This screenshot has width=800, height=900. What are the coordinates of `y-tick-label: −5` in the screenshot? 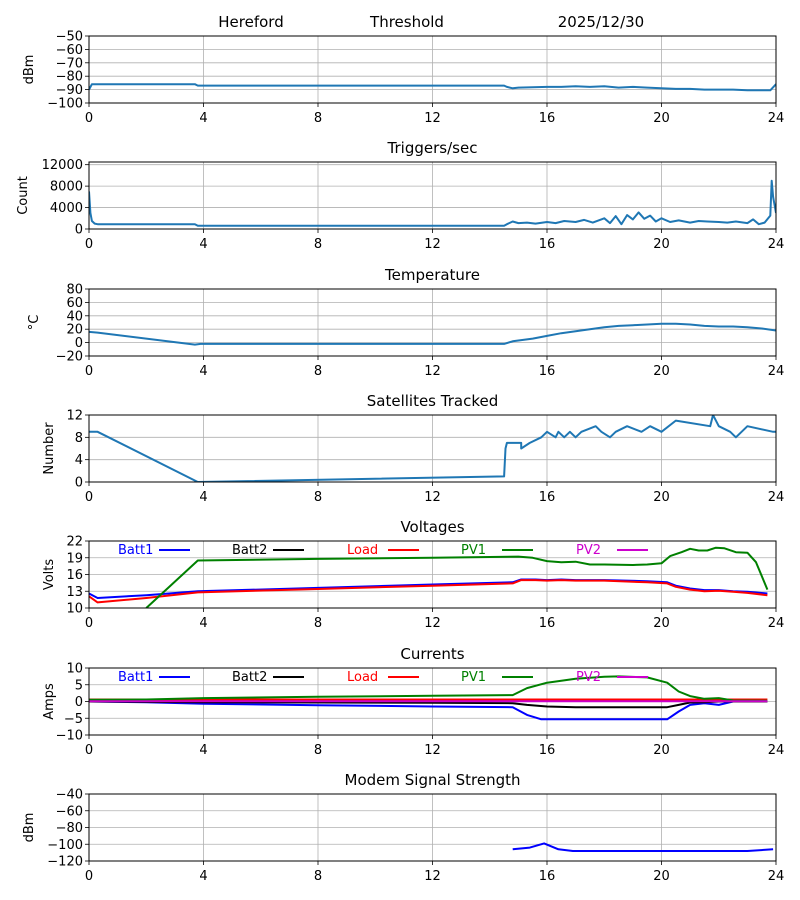 It's located at (73, 719).